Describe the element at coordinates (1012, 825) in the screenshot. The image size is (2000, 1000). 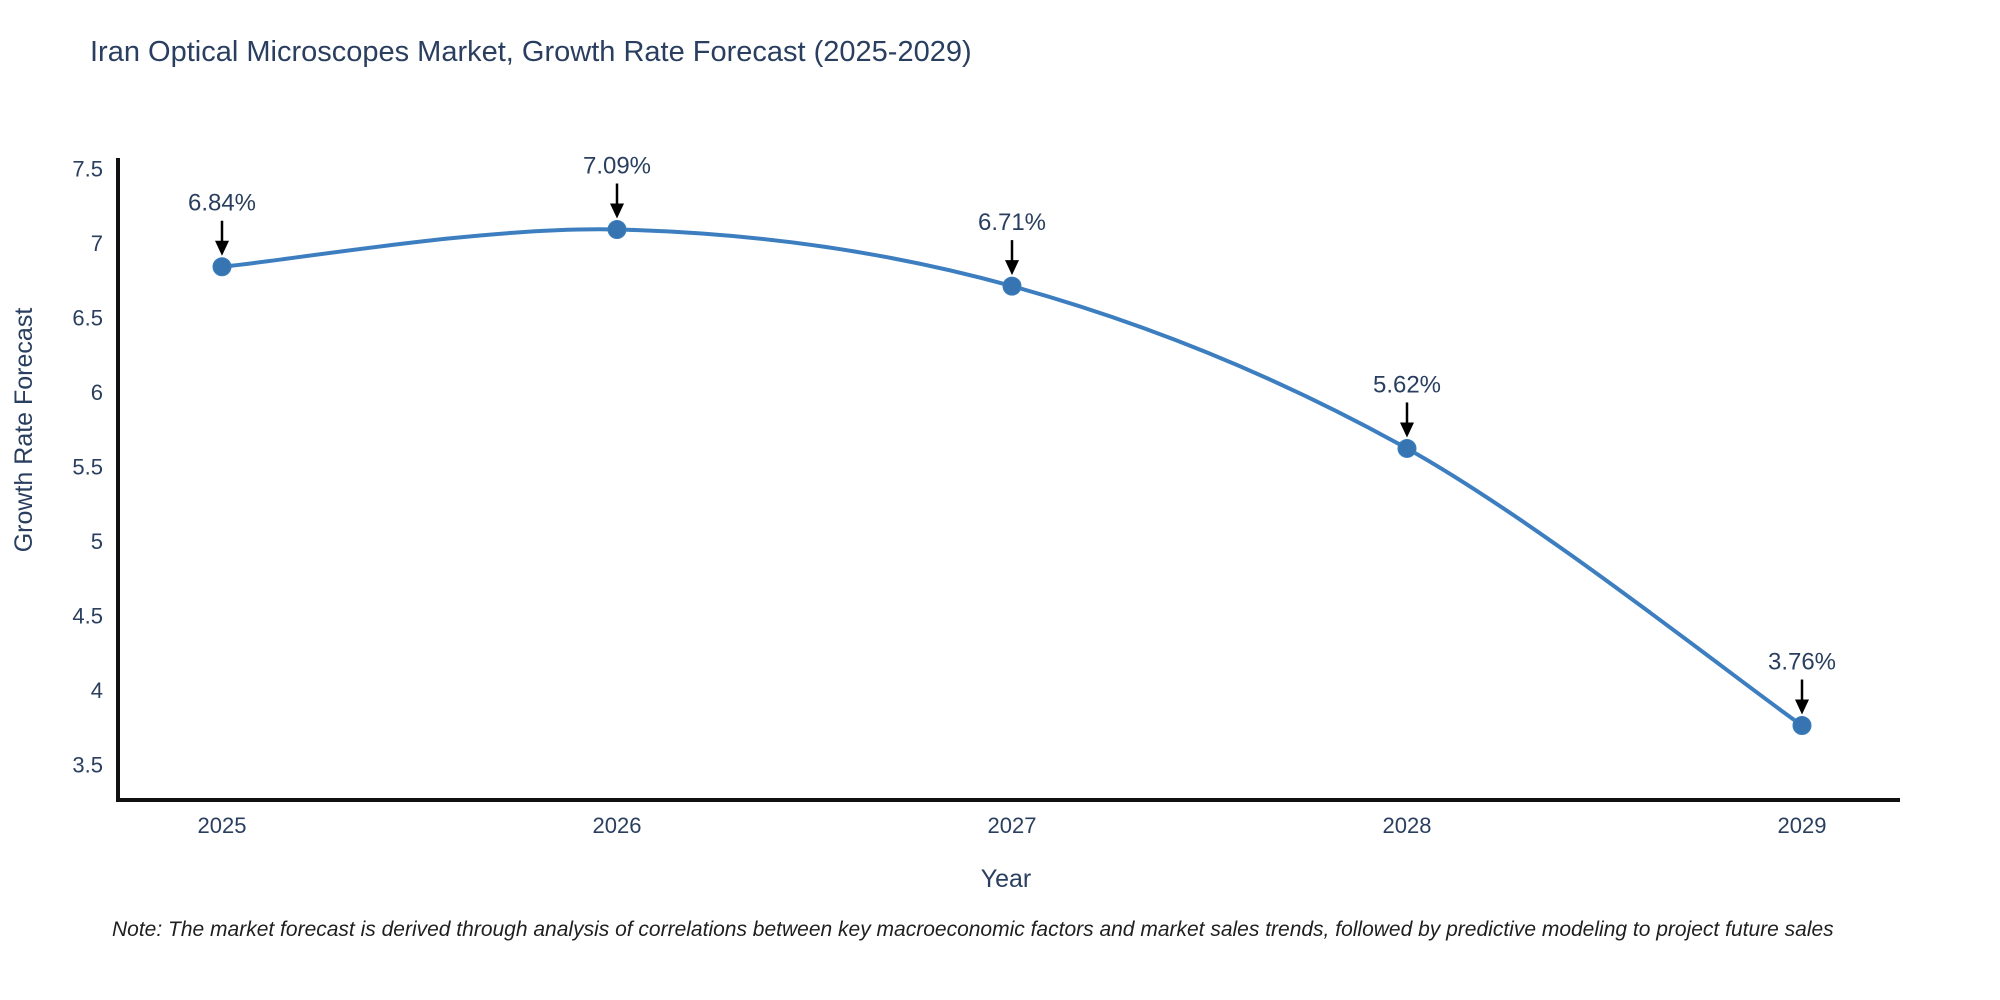
I see `x-tick-label: 2027` at that location.